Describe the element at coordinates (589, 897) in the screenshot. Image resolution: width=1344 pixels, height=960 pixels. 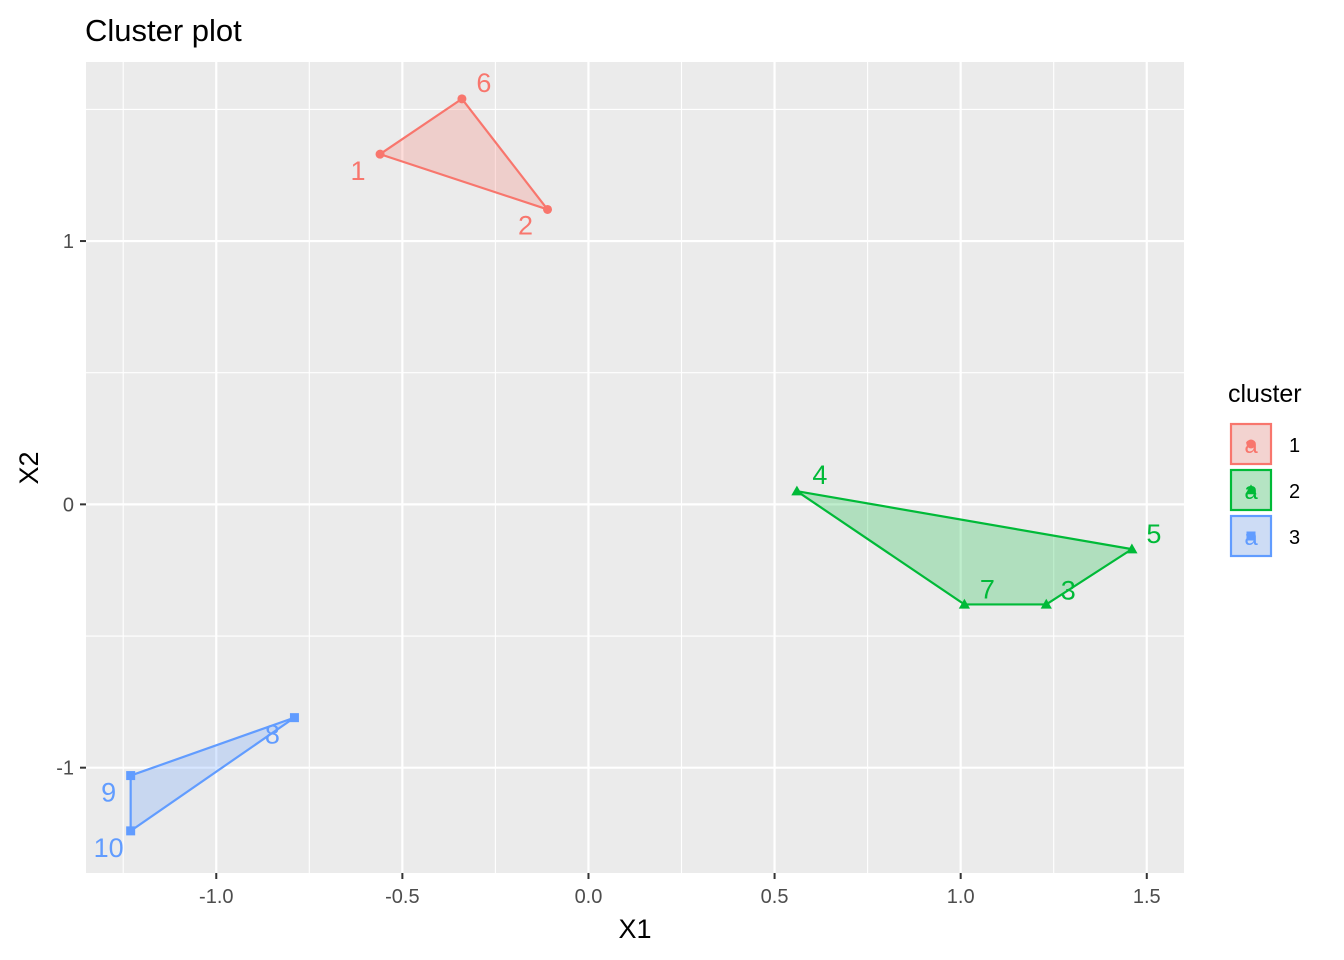
I see `x-tick-label: 0.0` at that location.